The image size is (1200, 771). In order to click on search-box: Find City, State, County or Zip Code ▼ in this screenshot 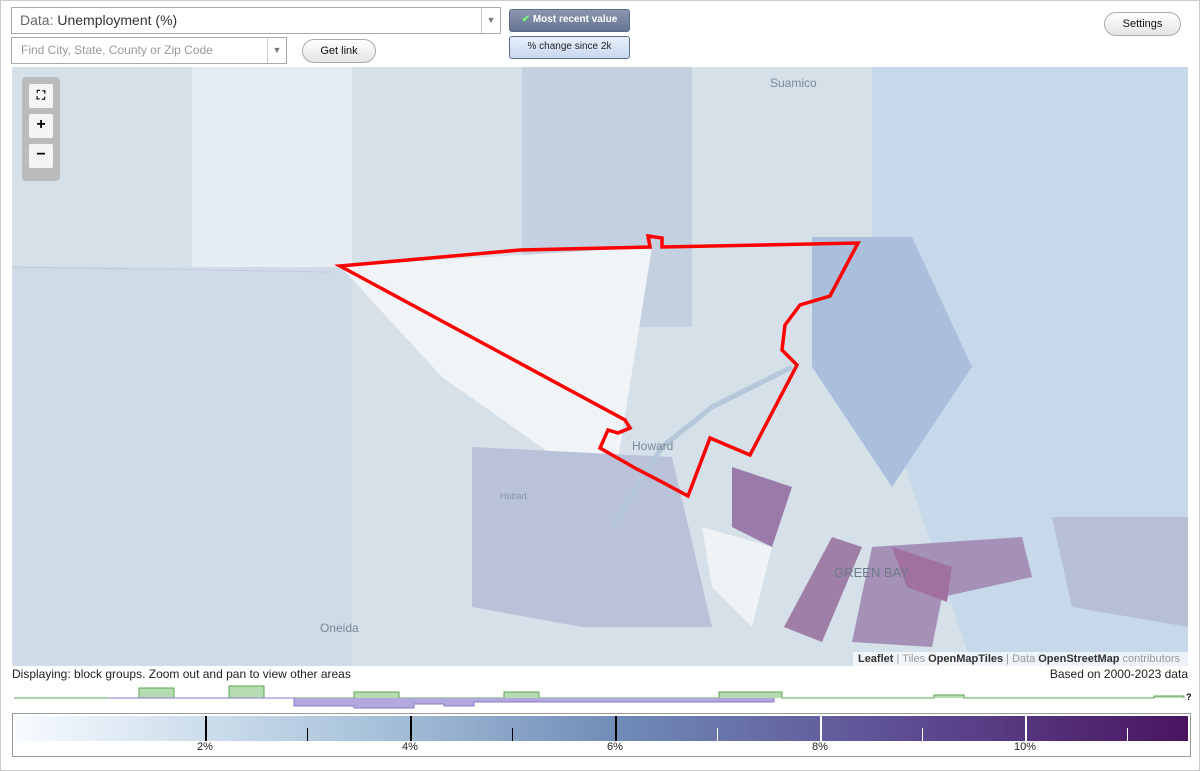, I will do `click(149, 50)`.